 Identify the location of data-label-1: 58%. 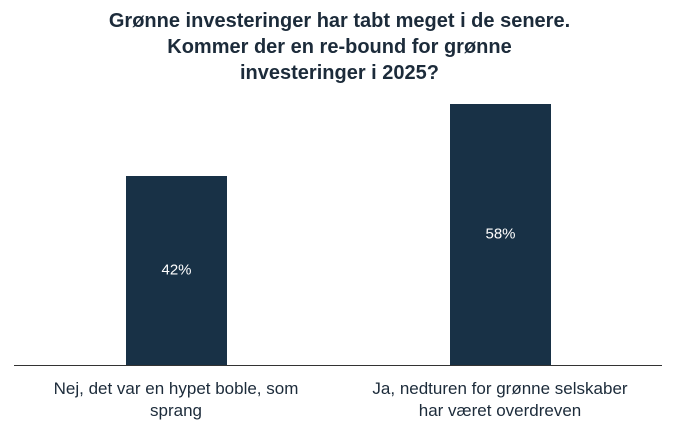
(500, 233).